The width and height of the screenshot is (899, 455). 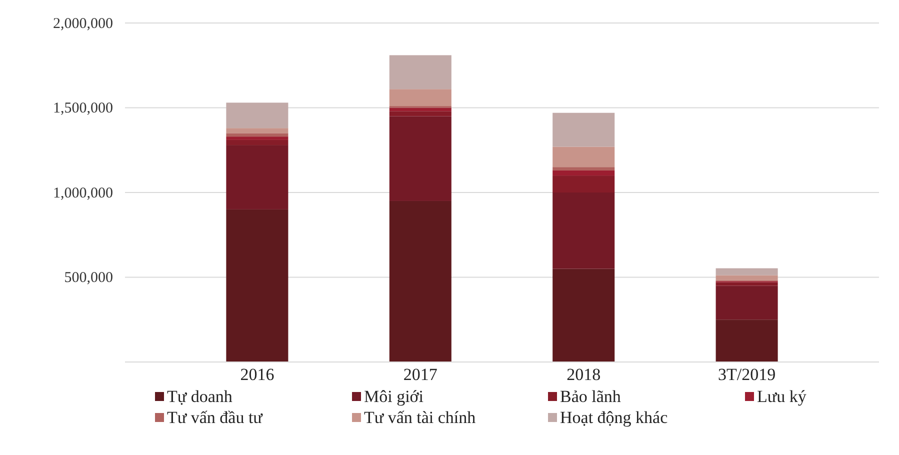 What do you see at coordinates (420, 417) in the screenshot?
I see `legend-label: Tư vấn tài chính` at bounding box center [420, 417].